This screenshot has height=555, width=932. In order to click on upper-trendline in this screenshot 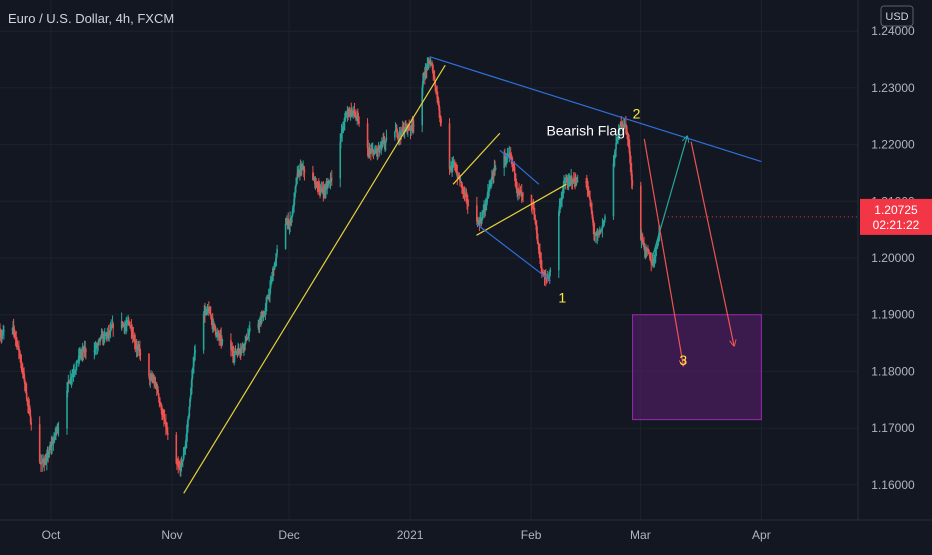, I will do `click(595, 109)`.